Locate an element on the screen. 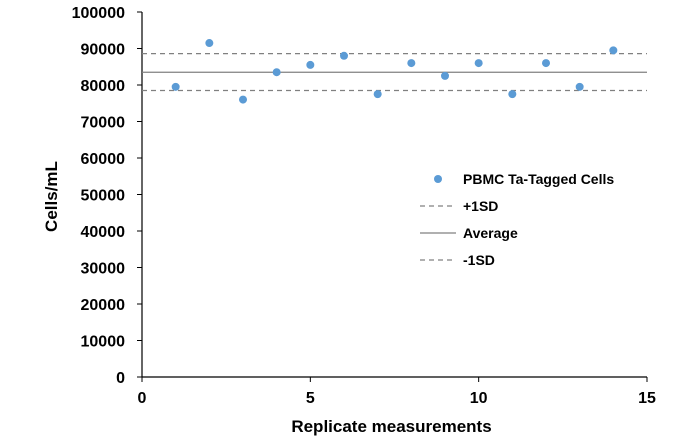  legend-item-average: Average is located at coordinates (469, 233).